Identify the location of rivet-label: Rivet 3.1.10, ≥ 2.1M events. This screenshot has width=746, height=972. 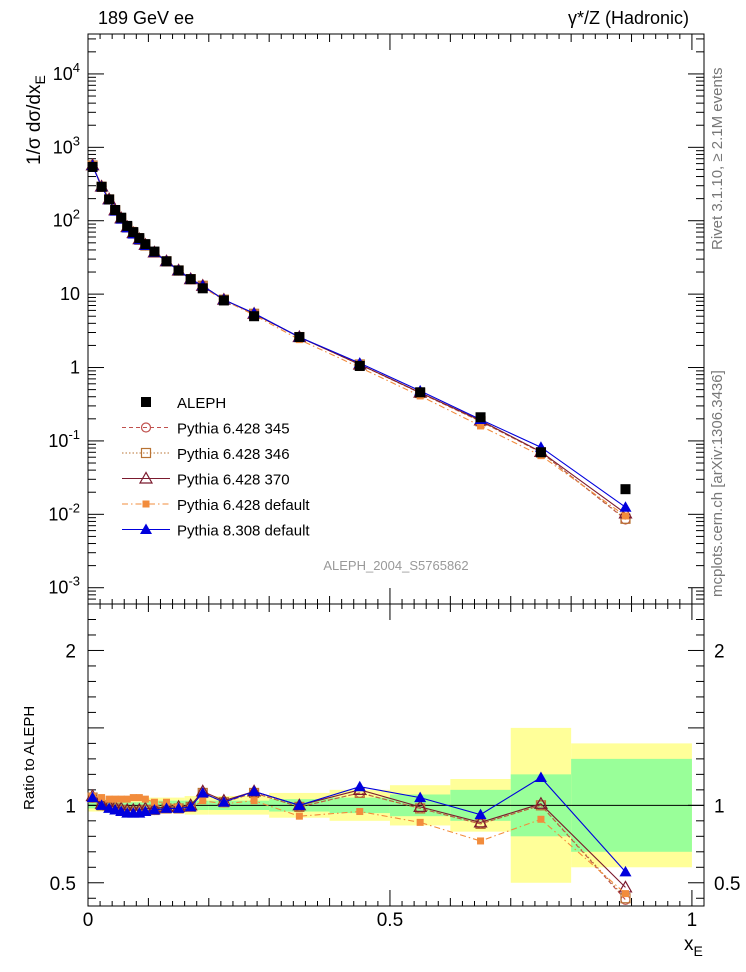
(717, 159).